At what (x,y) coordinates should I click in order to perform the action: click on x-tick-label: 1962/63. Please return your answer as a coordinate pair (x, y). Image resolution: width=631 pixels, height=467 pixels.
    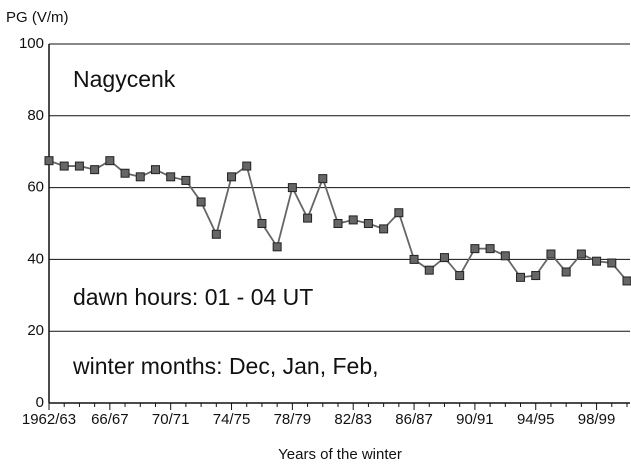
    Looking at the image, I should click on (49, 419).